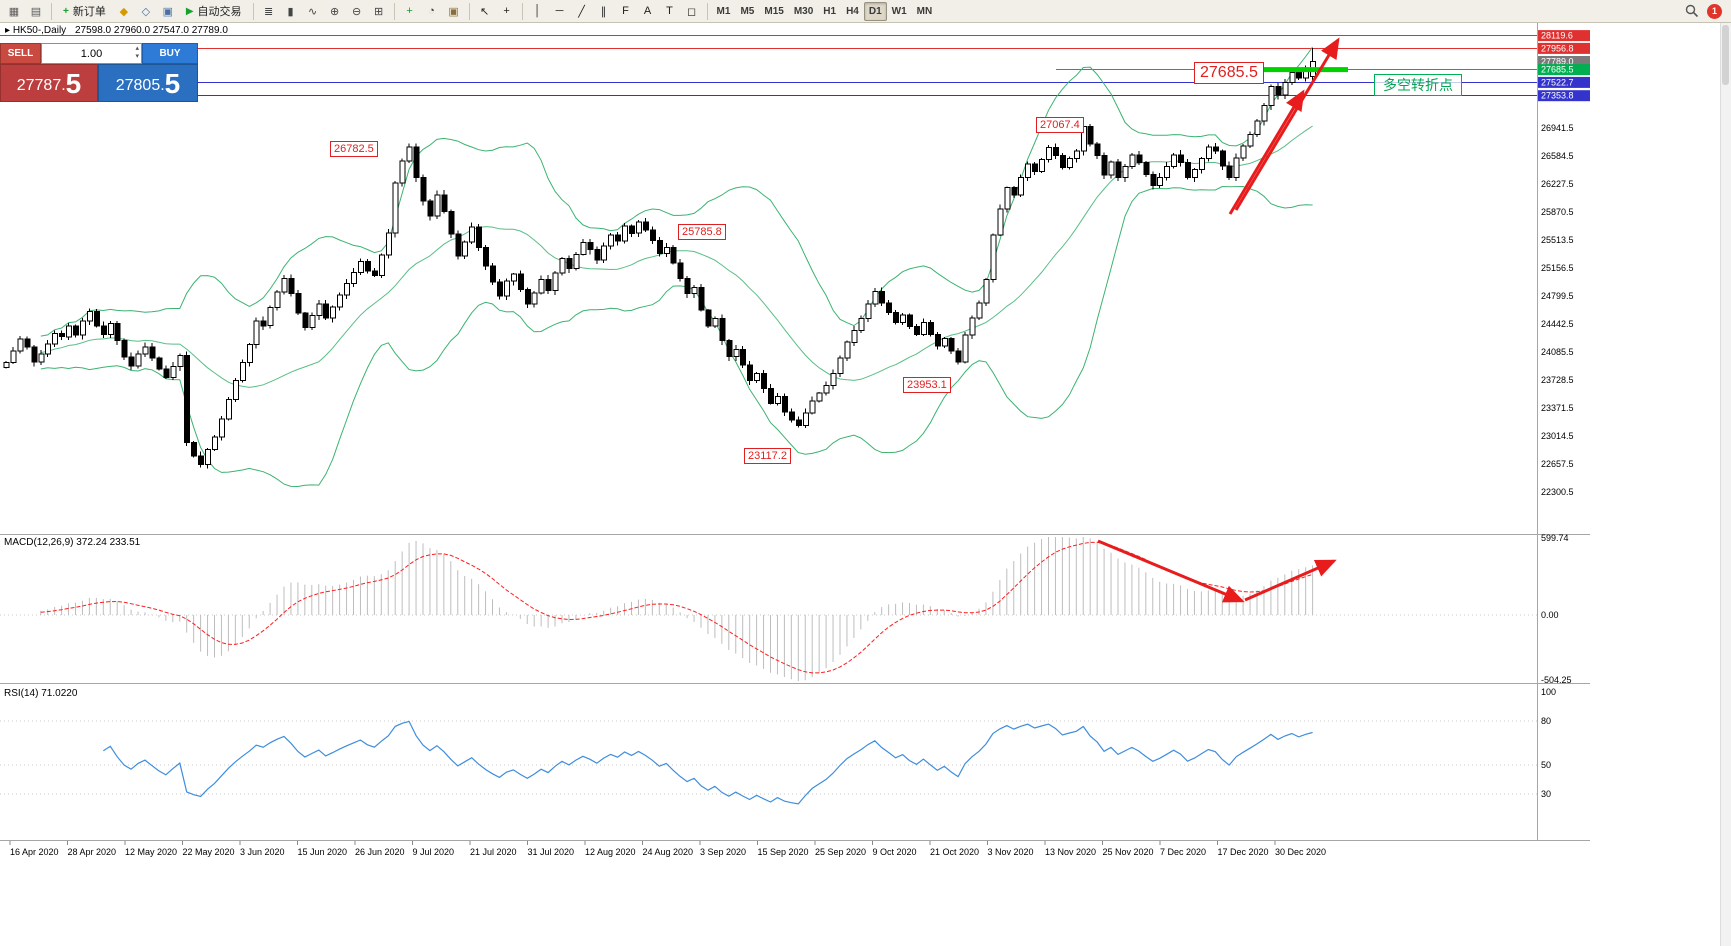 The height and width of the screenshot is (946, 1731). What do you see at coordinates (72, 542) in the screenshot?
I see `macd-indicator-label: MACD(12,26,9) 372.24 233.51` at bounding box center [72, 542].